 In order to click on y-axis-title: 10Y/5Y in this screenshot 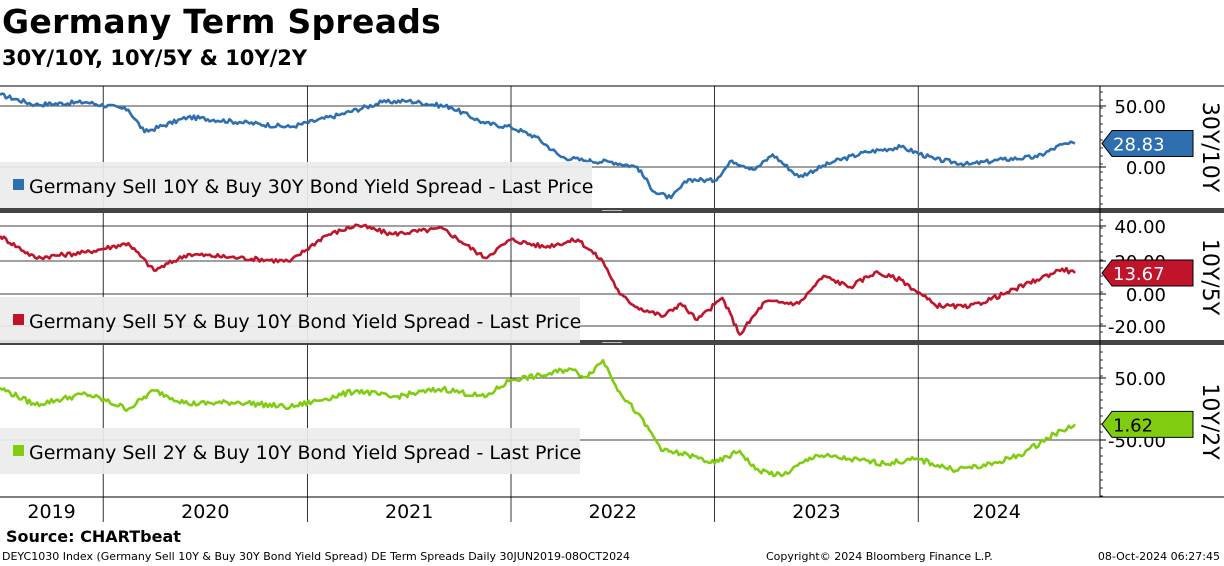, I will do `click(1209, 277)`.